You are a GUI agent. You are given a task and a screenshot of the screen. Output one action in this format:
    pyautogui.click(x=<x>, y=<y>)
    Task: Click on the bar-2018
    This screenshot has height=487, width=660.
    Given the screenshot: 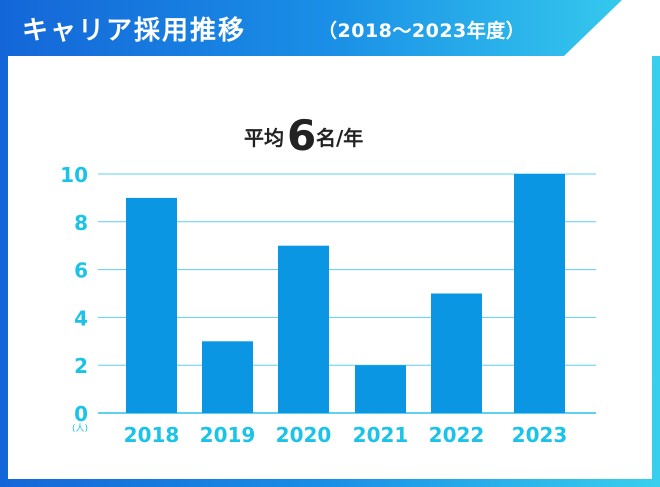 What is the action you would take?
    pyautogui.click(x=151, y=305)
    